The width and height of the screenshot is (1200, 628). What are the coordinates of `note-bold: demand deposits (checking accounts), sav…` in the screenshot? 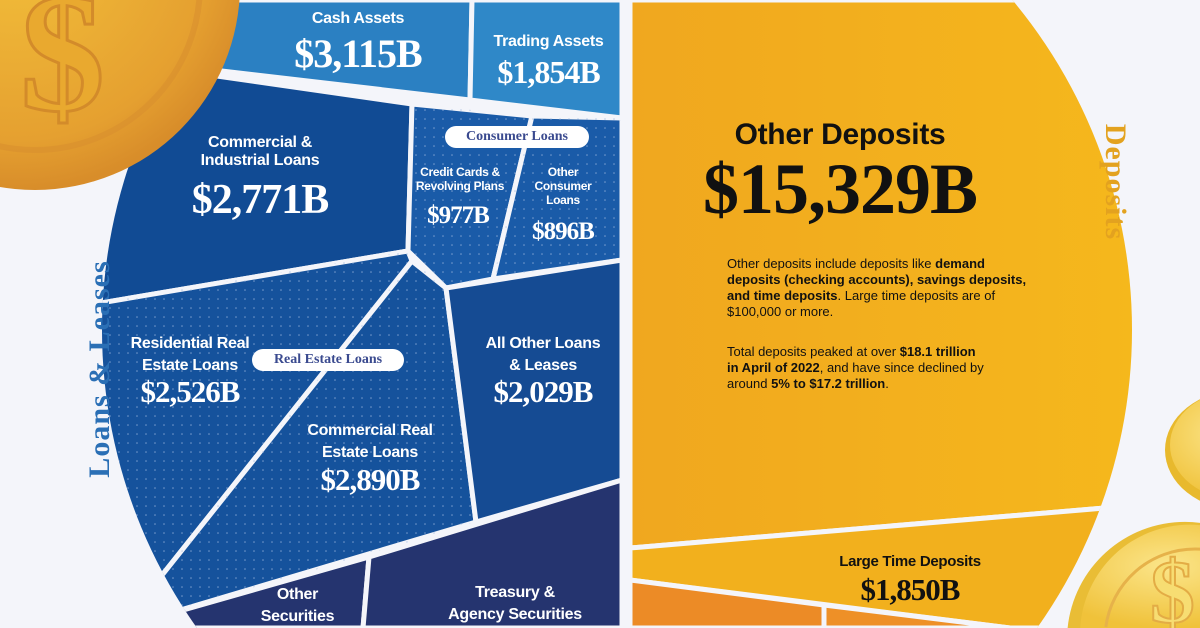 It's located at (877, 279).